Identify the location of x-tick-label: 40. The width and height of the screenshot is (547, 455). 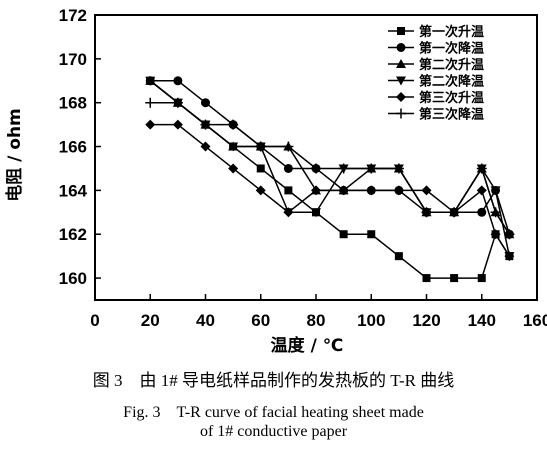
(205, 320).